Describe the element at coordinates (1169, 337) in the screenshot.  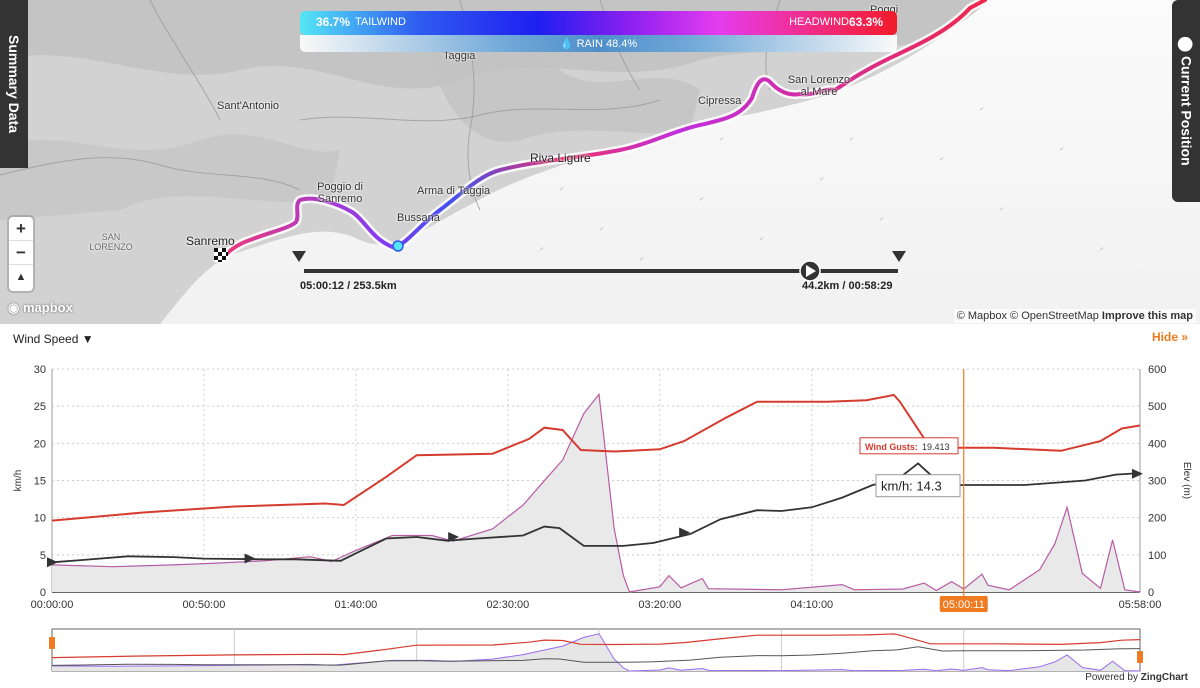
I see `hide-chart-button: Hide »` at that location.